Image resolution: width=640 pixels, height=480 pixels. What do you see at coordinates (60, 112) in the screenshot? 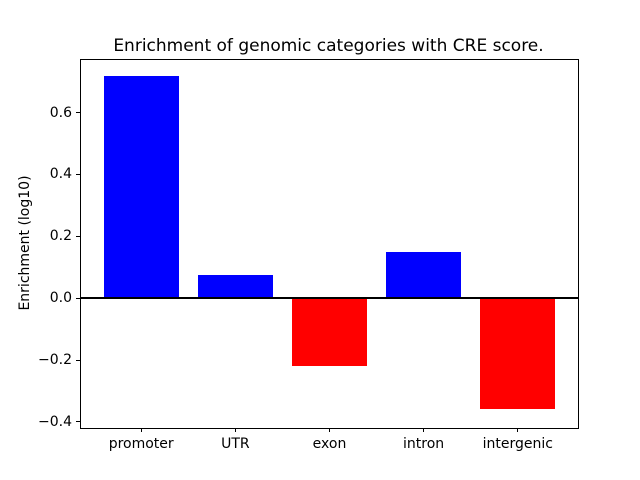
I see `y-tick-label: 0.6` at bounding box center [60, 112].